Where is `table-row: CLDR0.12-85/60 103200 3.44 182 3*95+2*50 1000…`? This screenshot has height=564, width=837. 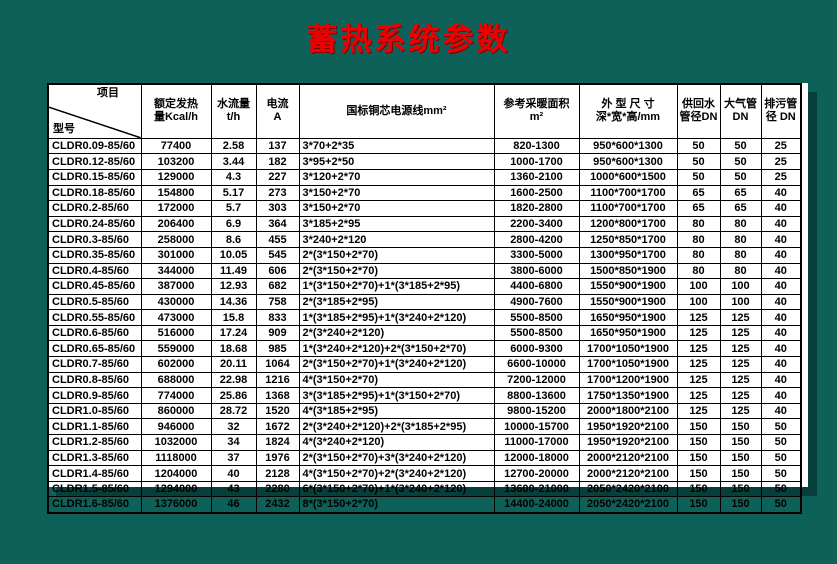
table-row: CLDR0.12-85/60 103200 3.44 182 3*95+2*50 1000… is located at coordinates (424, 161).